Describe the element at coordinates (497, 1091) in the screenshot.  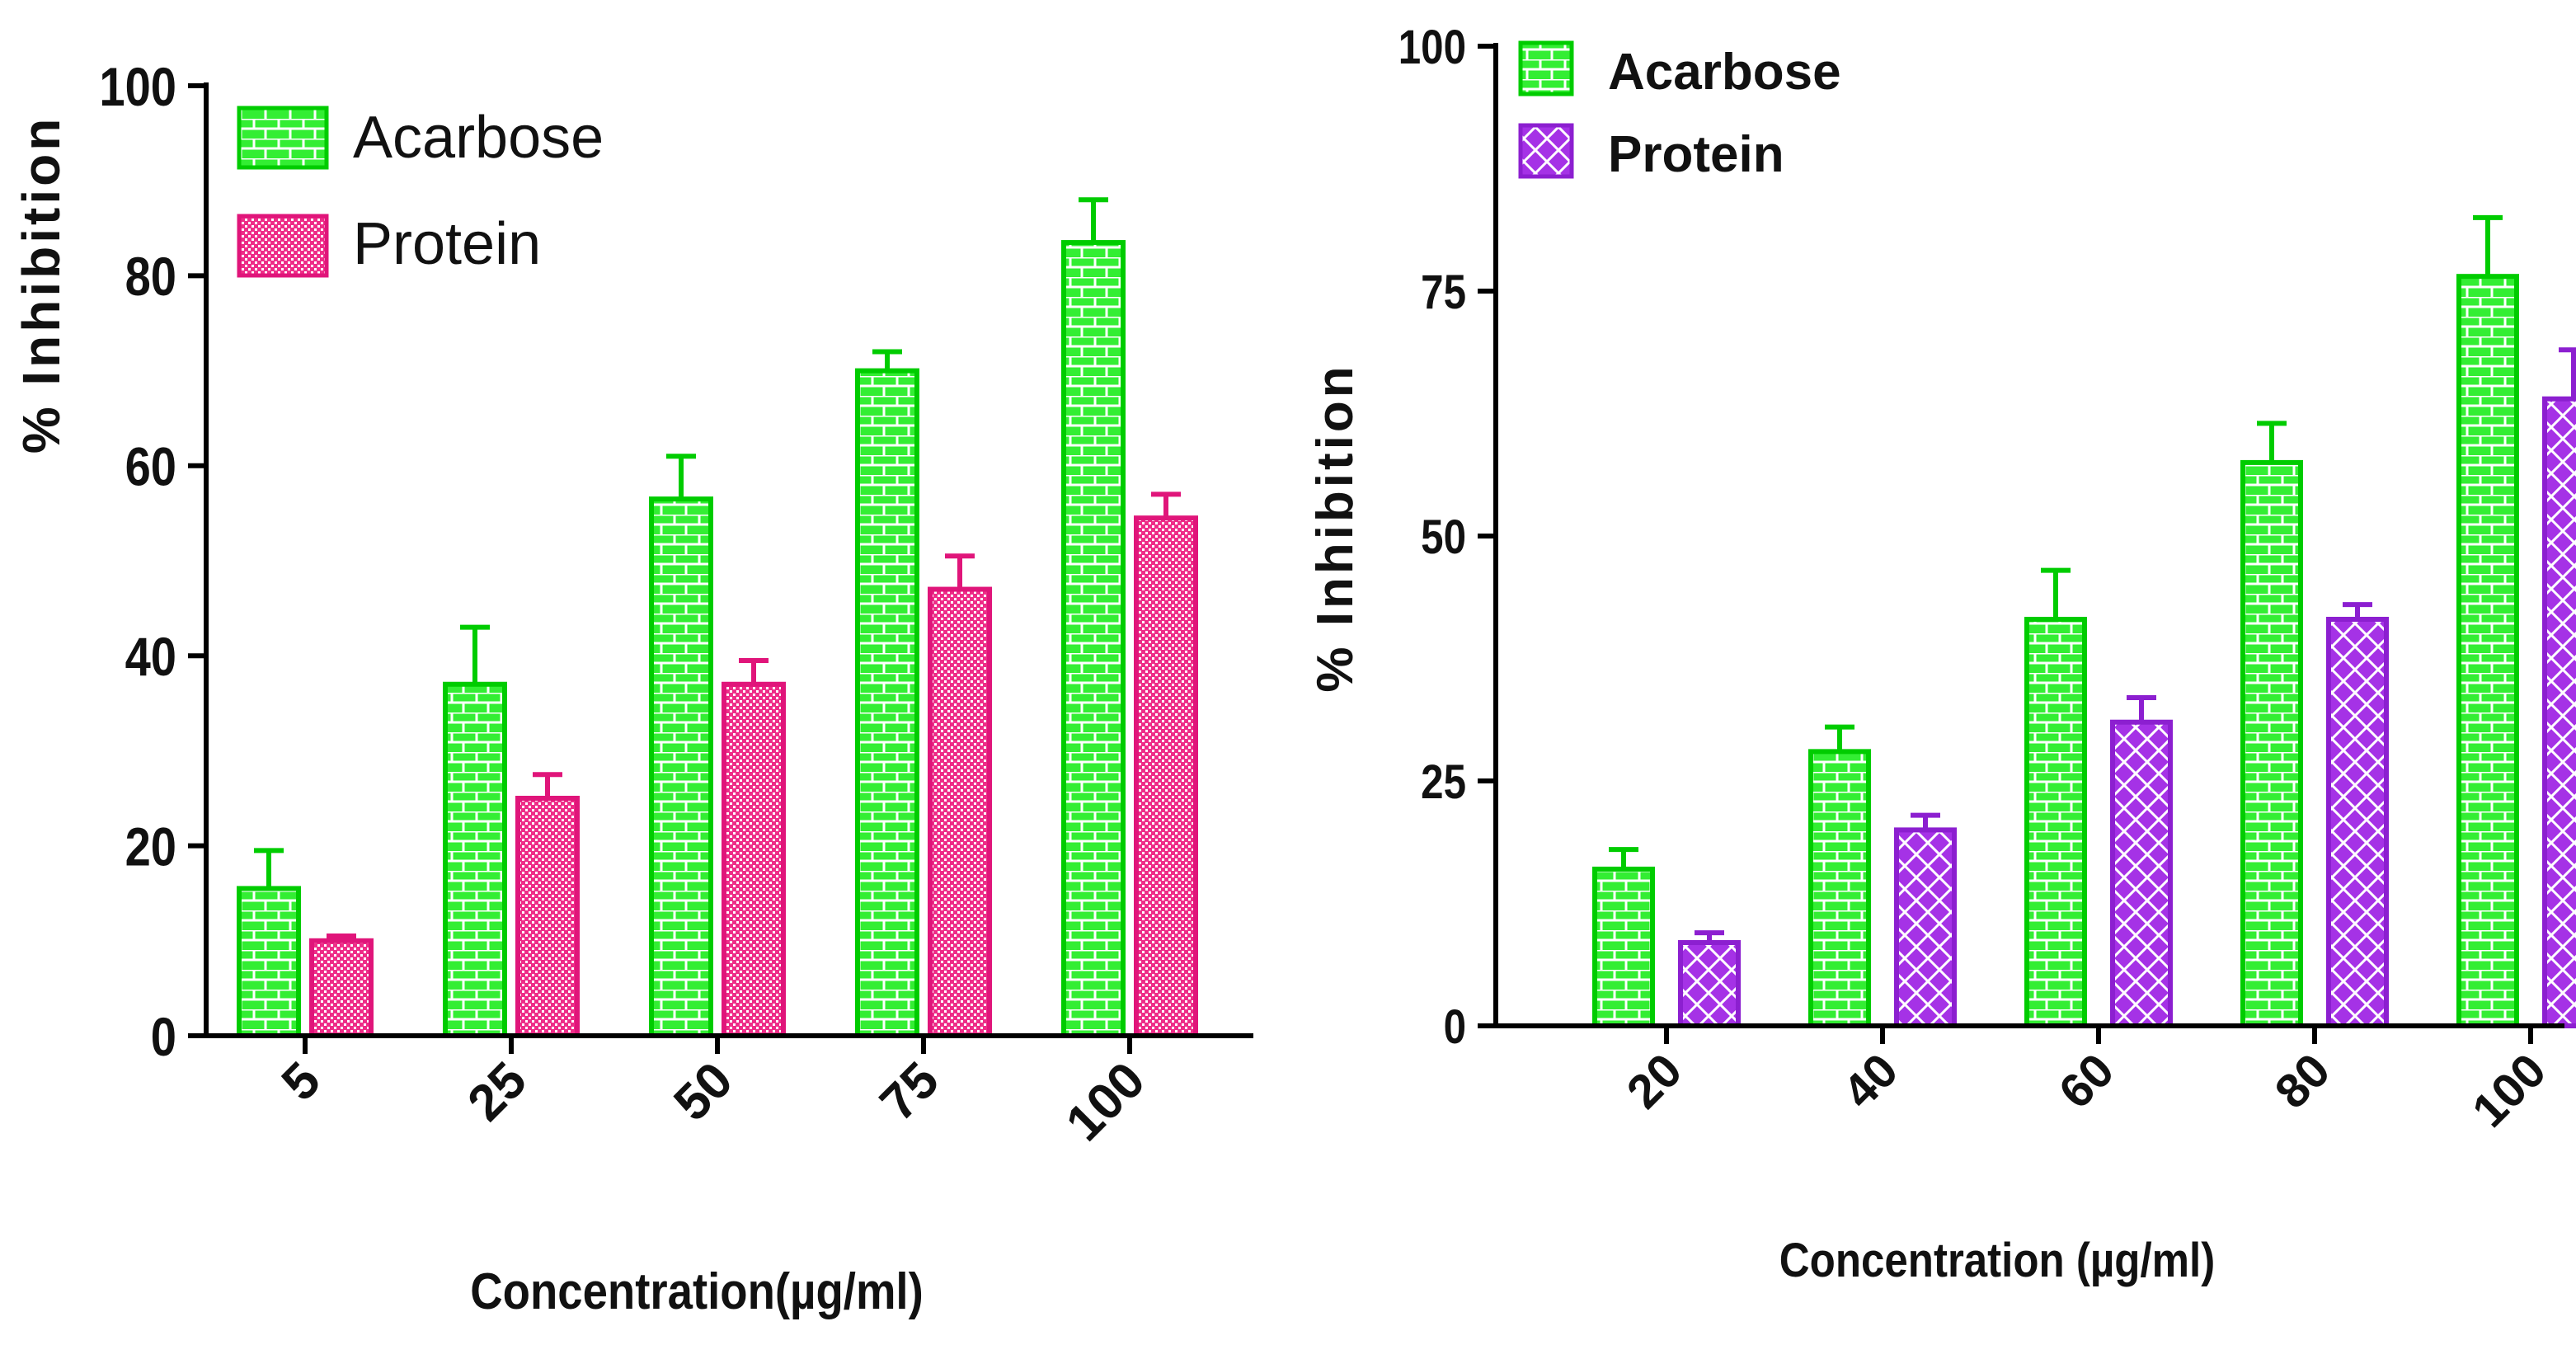
I see `x-tick-label-25: 25` at that location.